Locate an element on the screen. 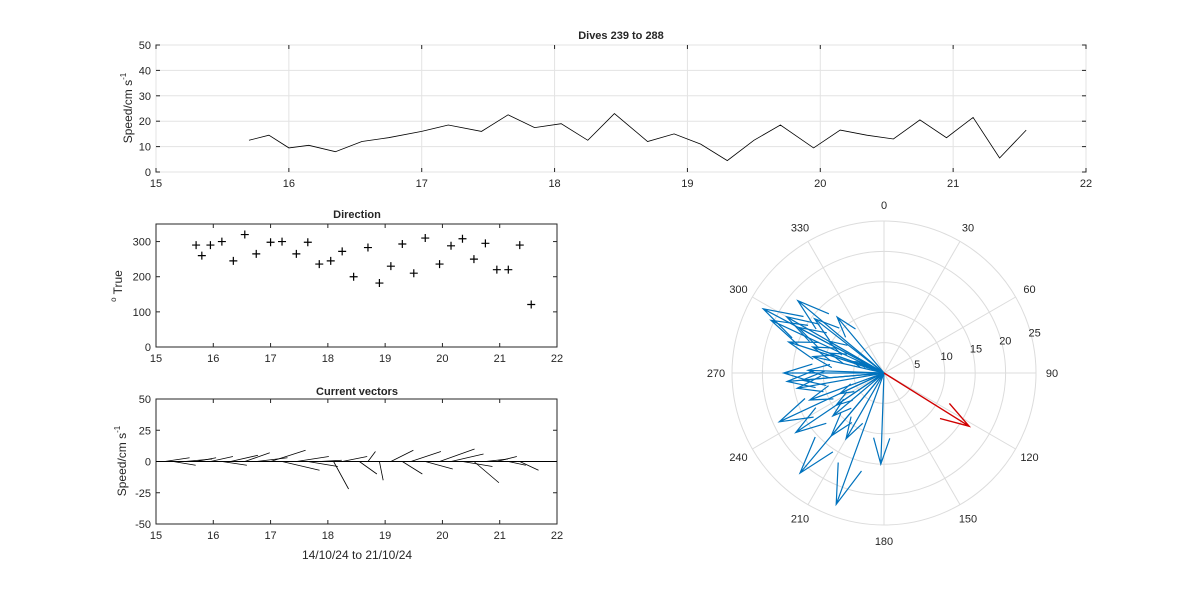 This screenshot has height=589, width=1200. direction-ticks: 15 16 17 18 19 20 21 22 0 100 200 300 is located at coordinates (348, 294).